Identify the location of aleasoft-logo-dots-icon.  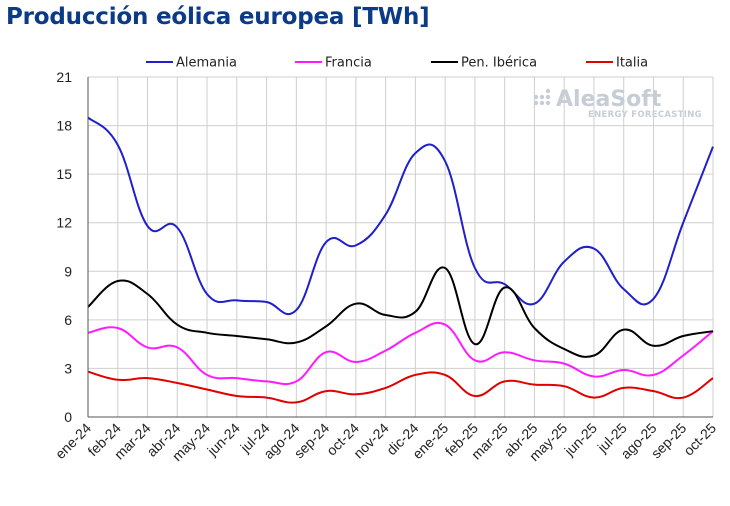
(542, 97).